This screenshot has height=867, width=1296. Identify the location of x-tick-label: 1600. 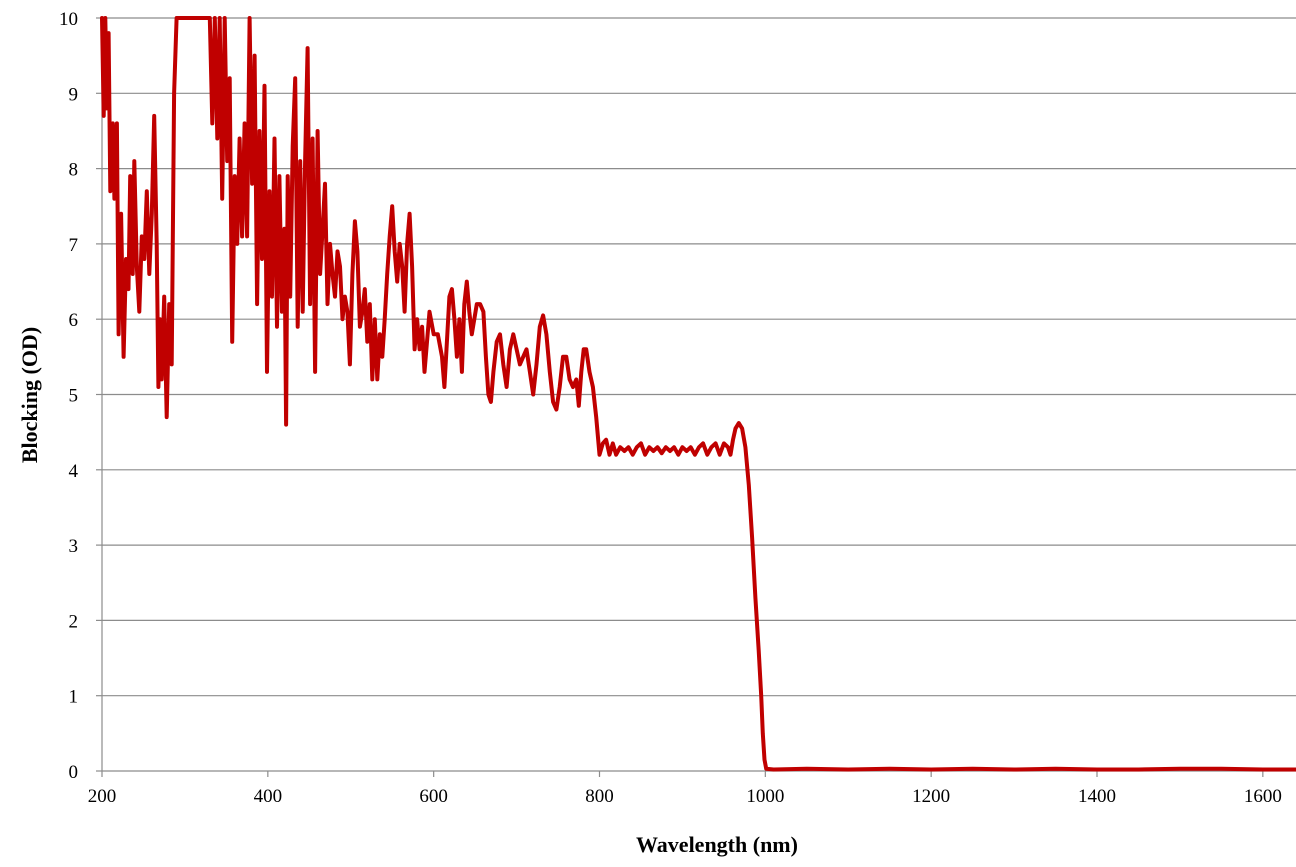
(1263, 796).